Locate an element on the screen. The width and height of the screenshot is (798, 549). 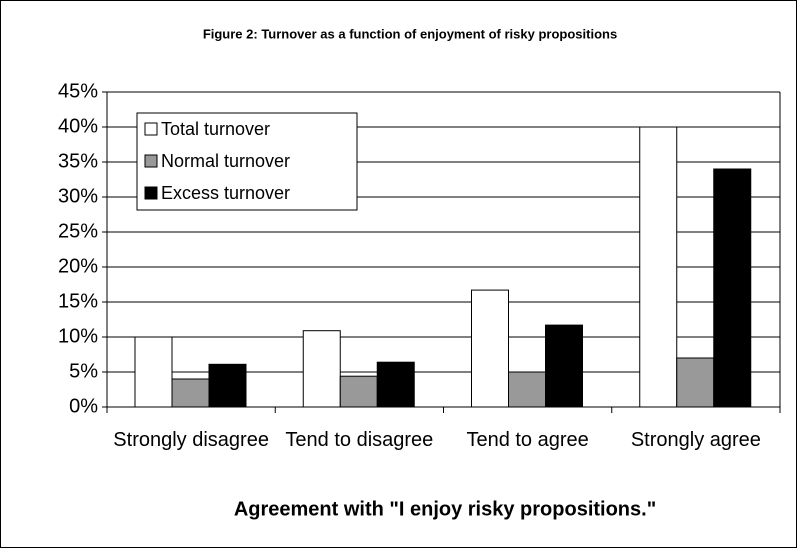
x-tick-label: Tend to agree is located at coordinates (527, 440).